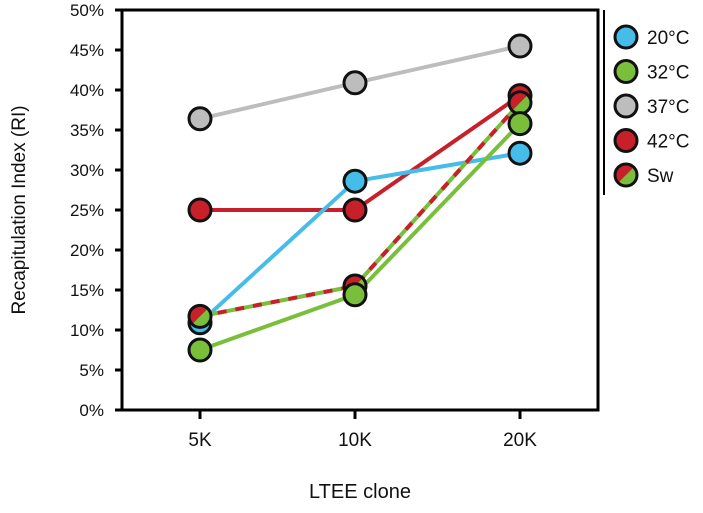 Image resolution: width=703 pixels, height=513 pixels. What do you see at coordinates (87, 330) in the screenshot?
I see `y-tick-label: 10%` at bounding box center [87, 330].